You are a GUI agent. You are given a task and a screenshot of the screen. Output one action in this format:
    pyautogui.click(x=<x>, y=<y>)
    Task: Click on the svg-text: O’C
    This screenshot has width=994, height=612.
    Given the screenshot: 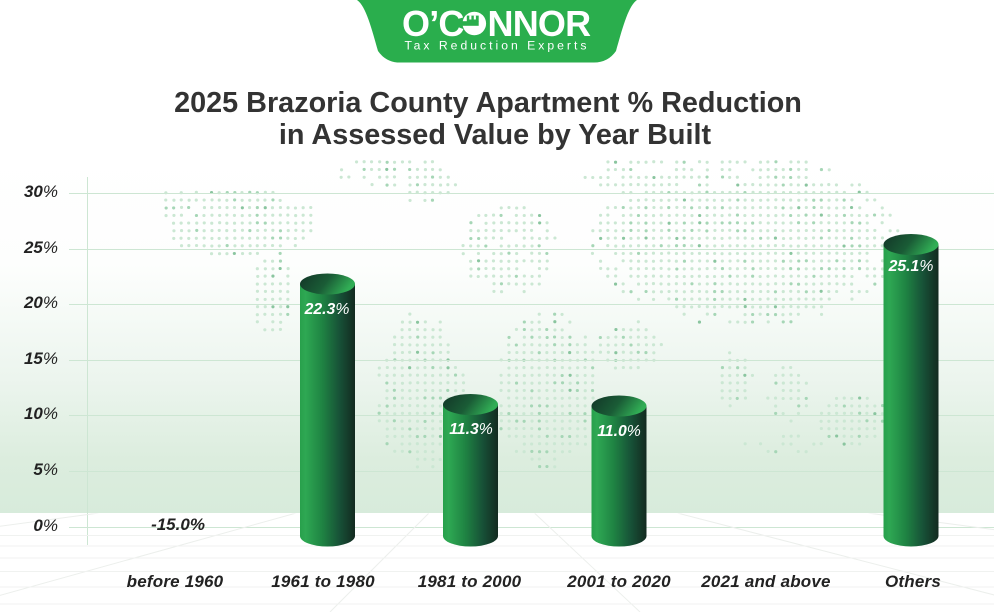 What is the action you would take?
    pyautogui.click(x=433, y=23)
    